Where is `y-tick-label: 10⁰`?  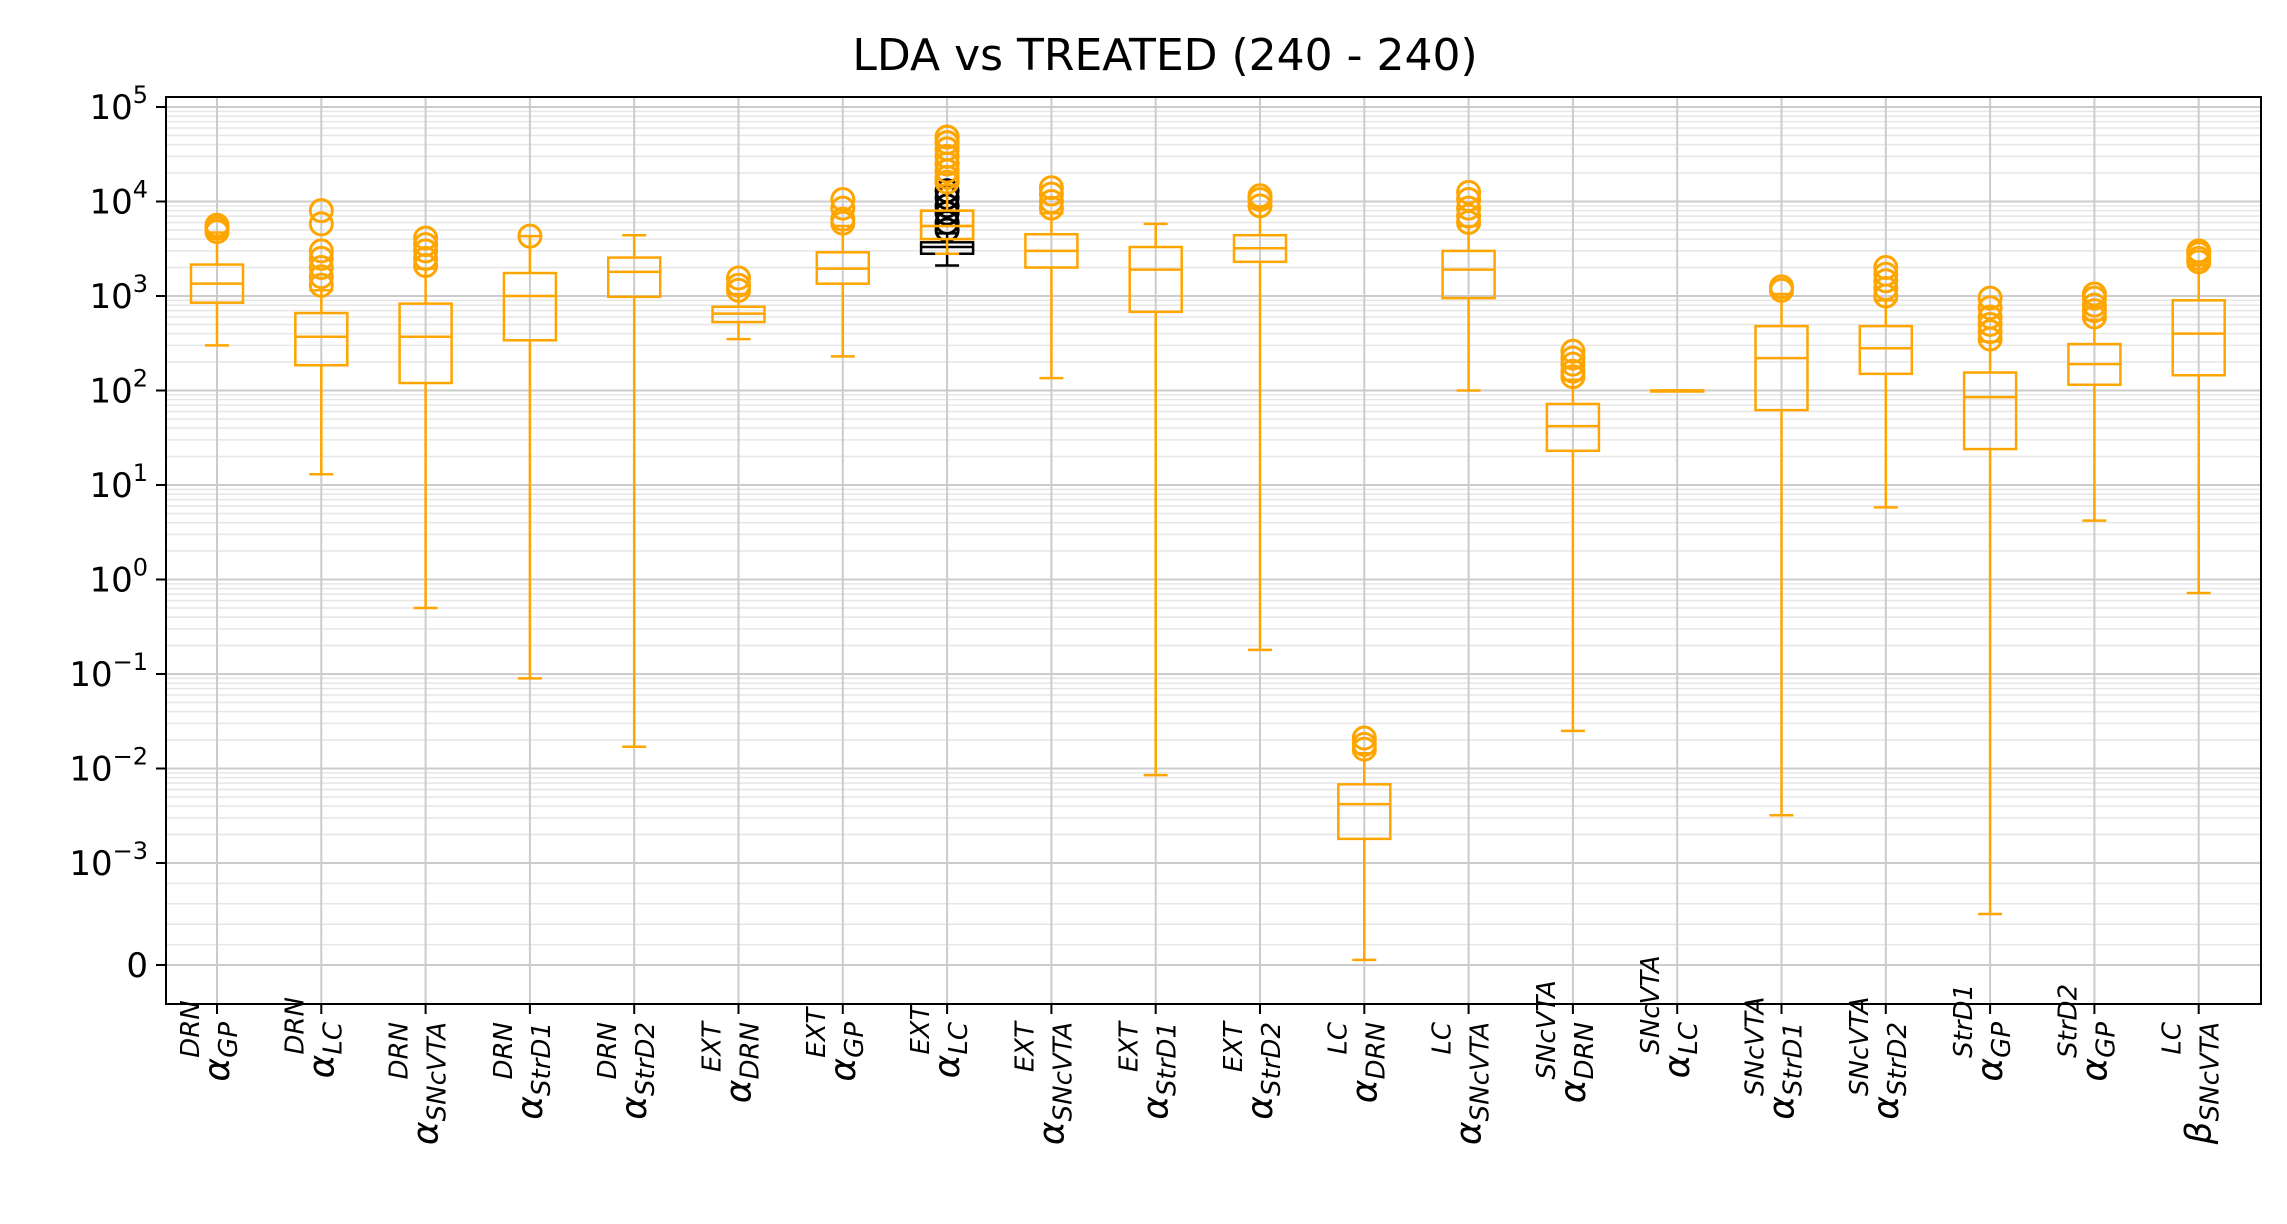 y-tick-label: 10⁰ is located at coordinates (118, 577).